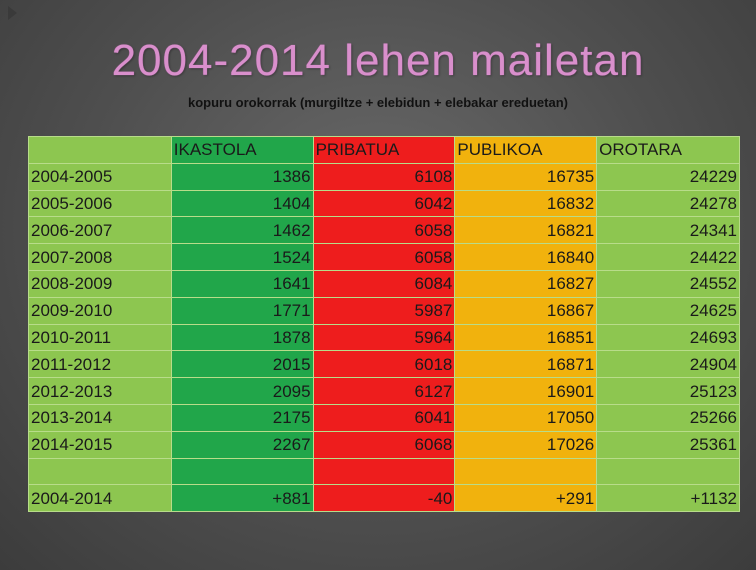 This screenshot has height=570, width=756. What do you see at coordinates (668, 176) in the screenshot?
I see `cell-orotara: 24229` at bounding box center [668, 176].